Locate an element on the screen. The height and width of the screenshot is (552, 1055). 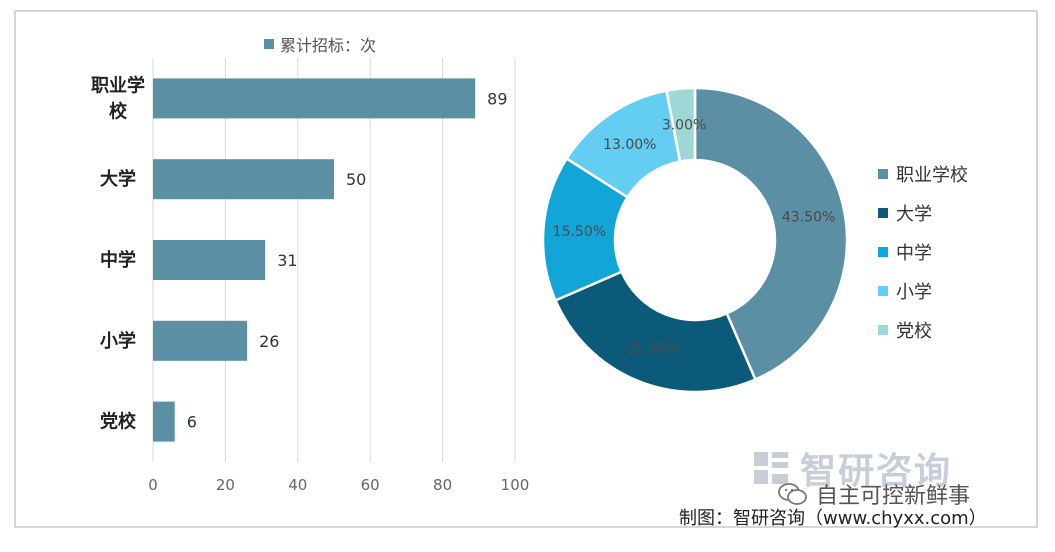
x-tick-label: 20 is located at coordinates (225, 485).